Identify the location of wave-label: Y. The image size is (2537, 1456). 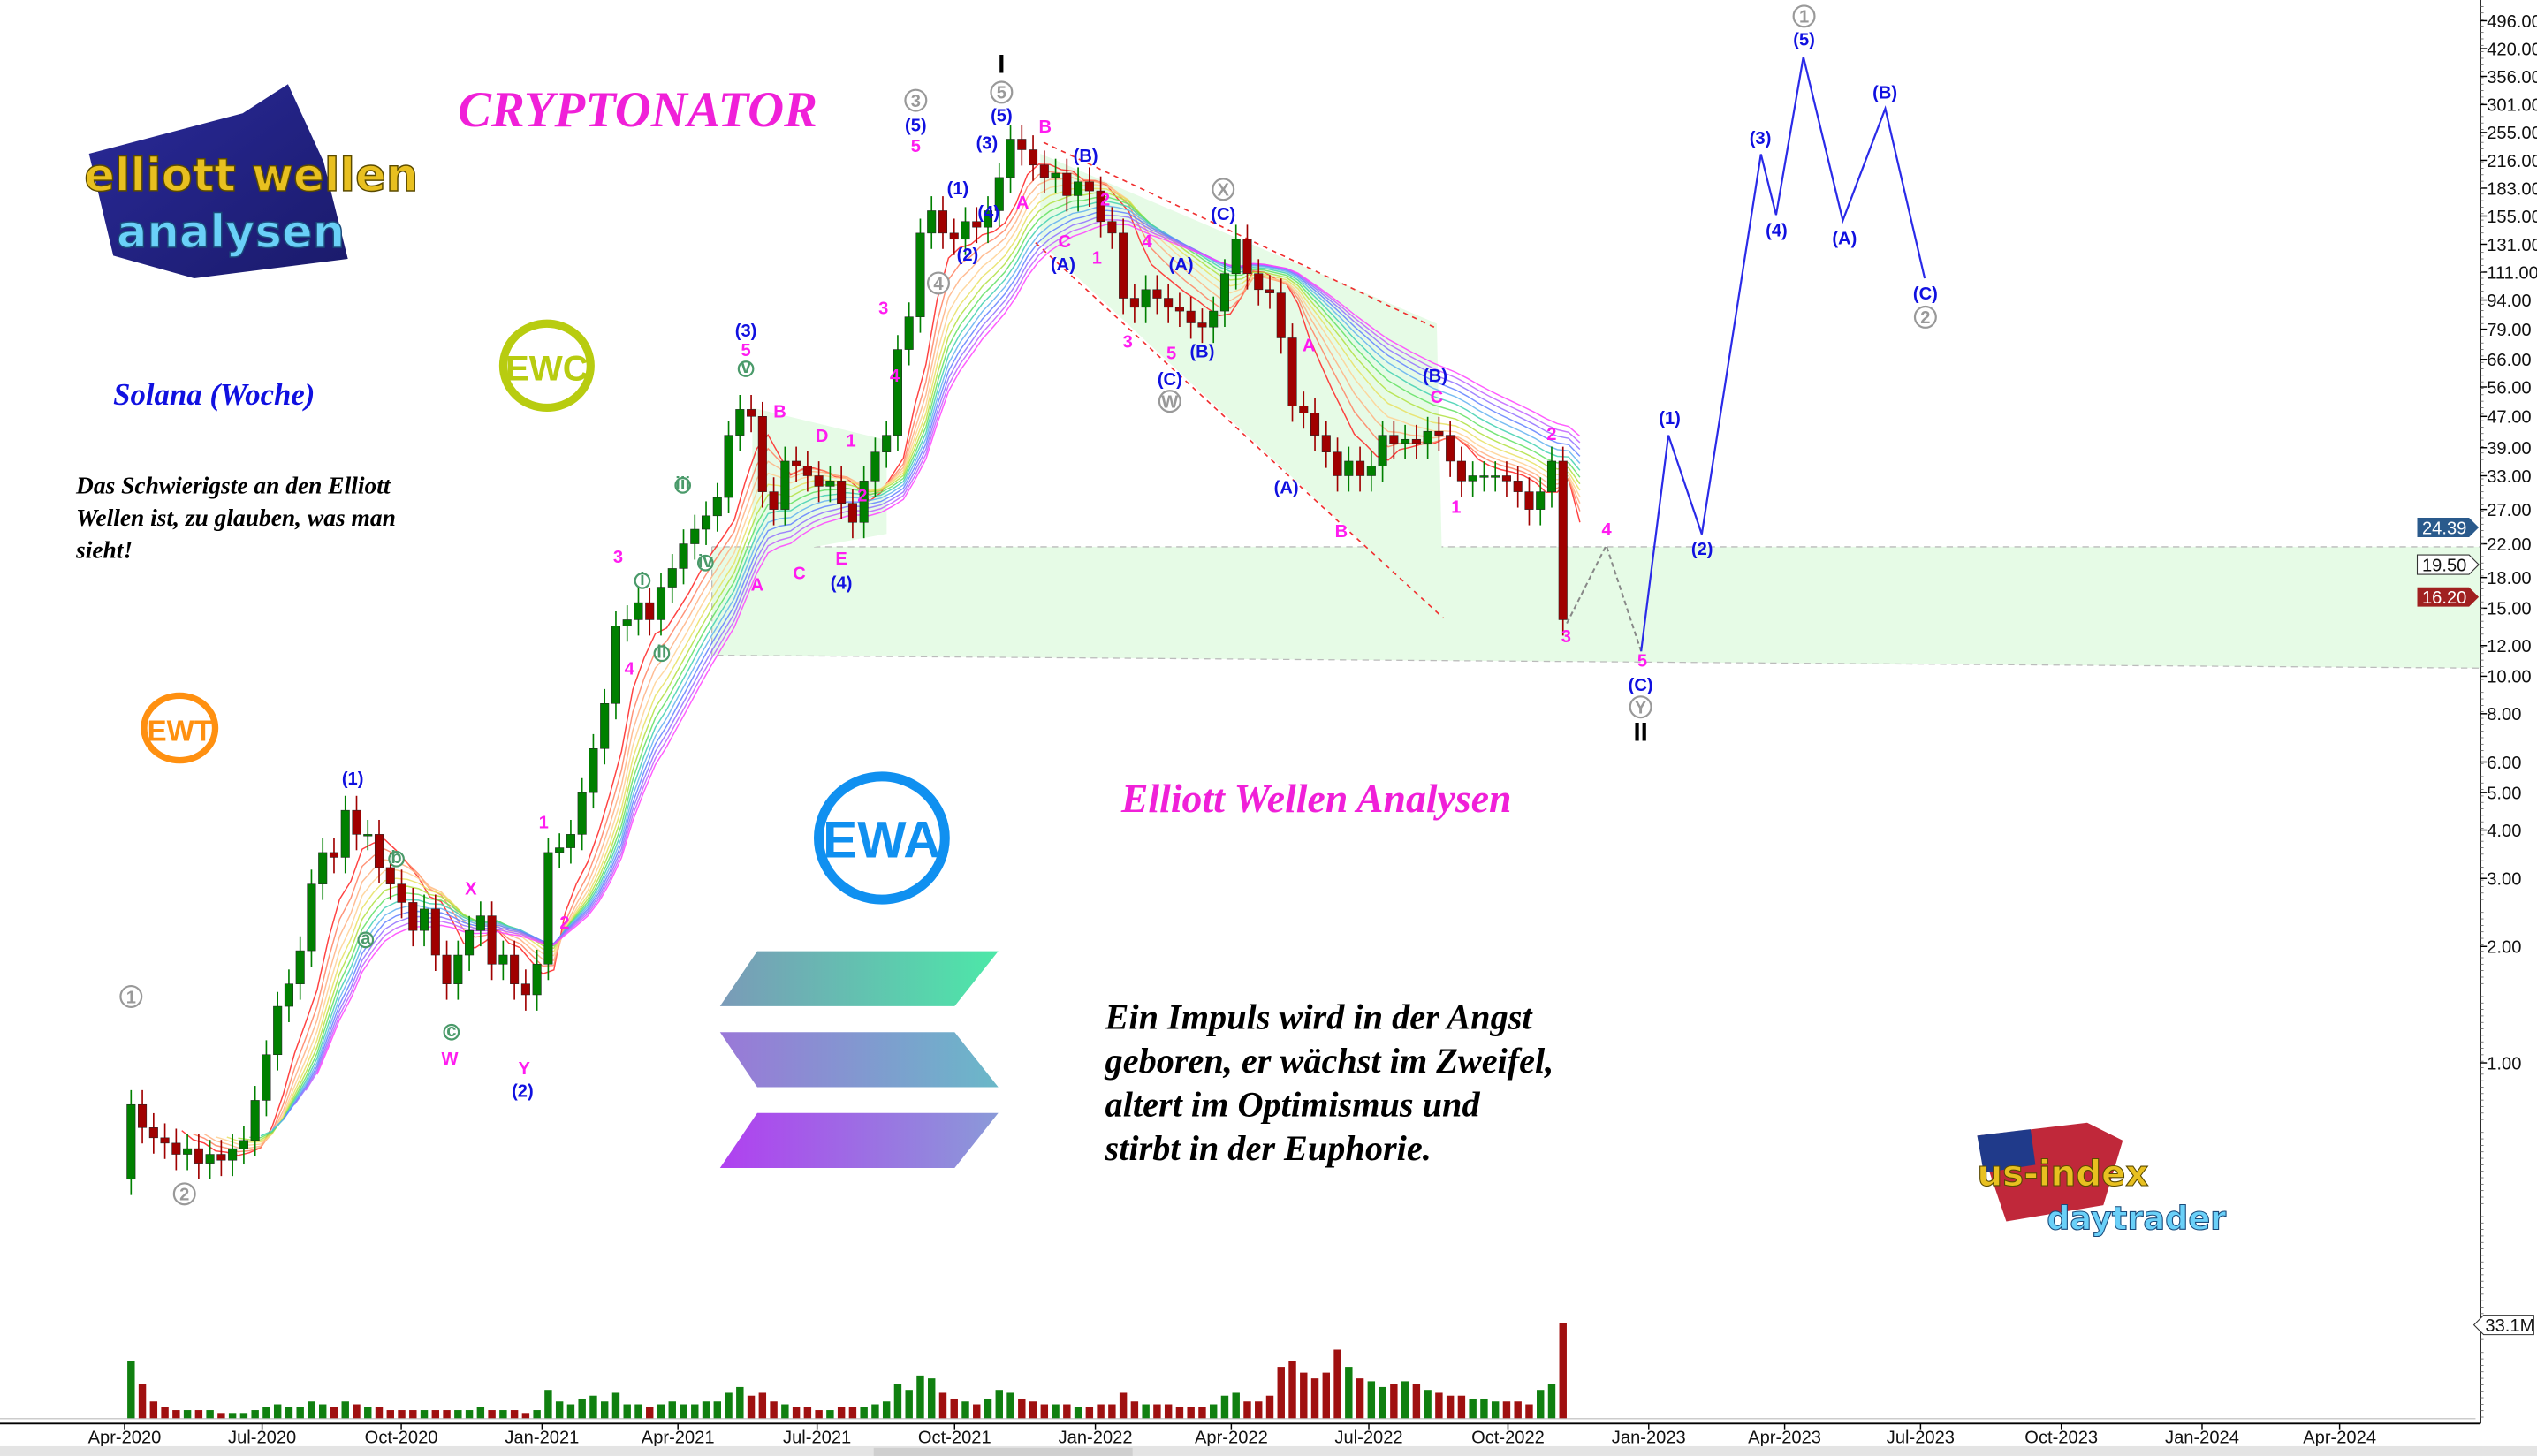
(1641, 708).